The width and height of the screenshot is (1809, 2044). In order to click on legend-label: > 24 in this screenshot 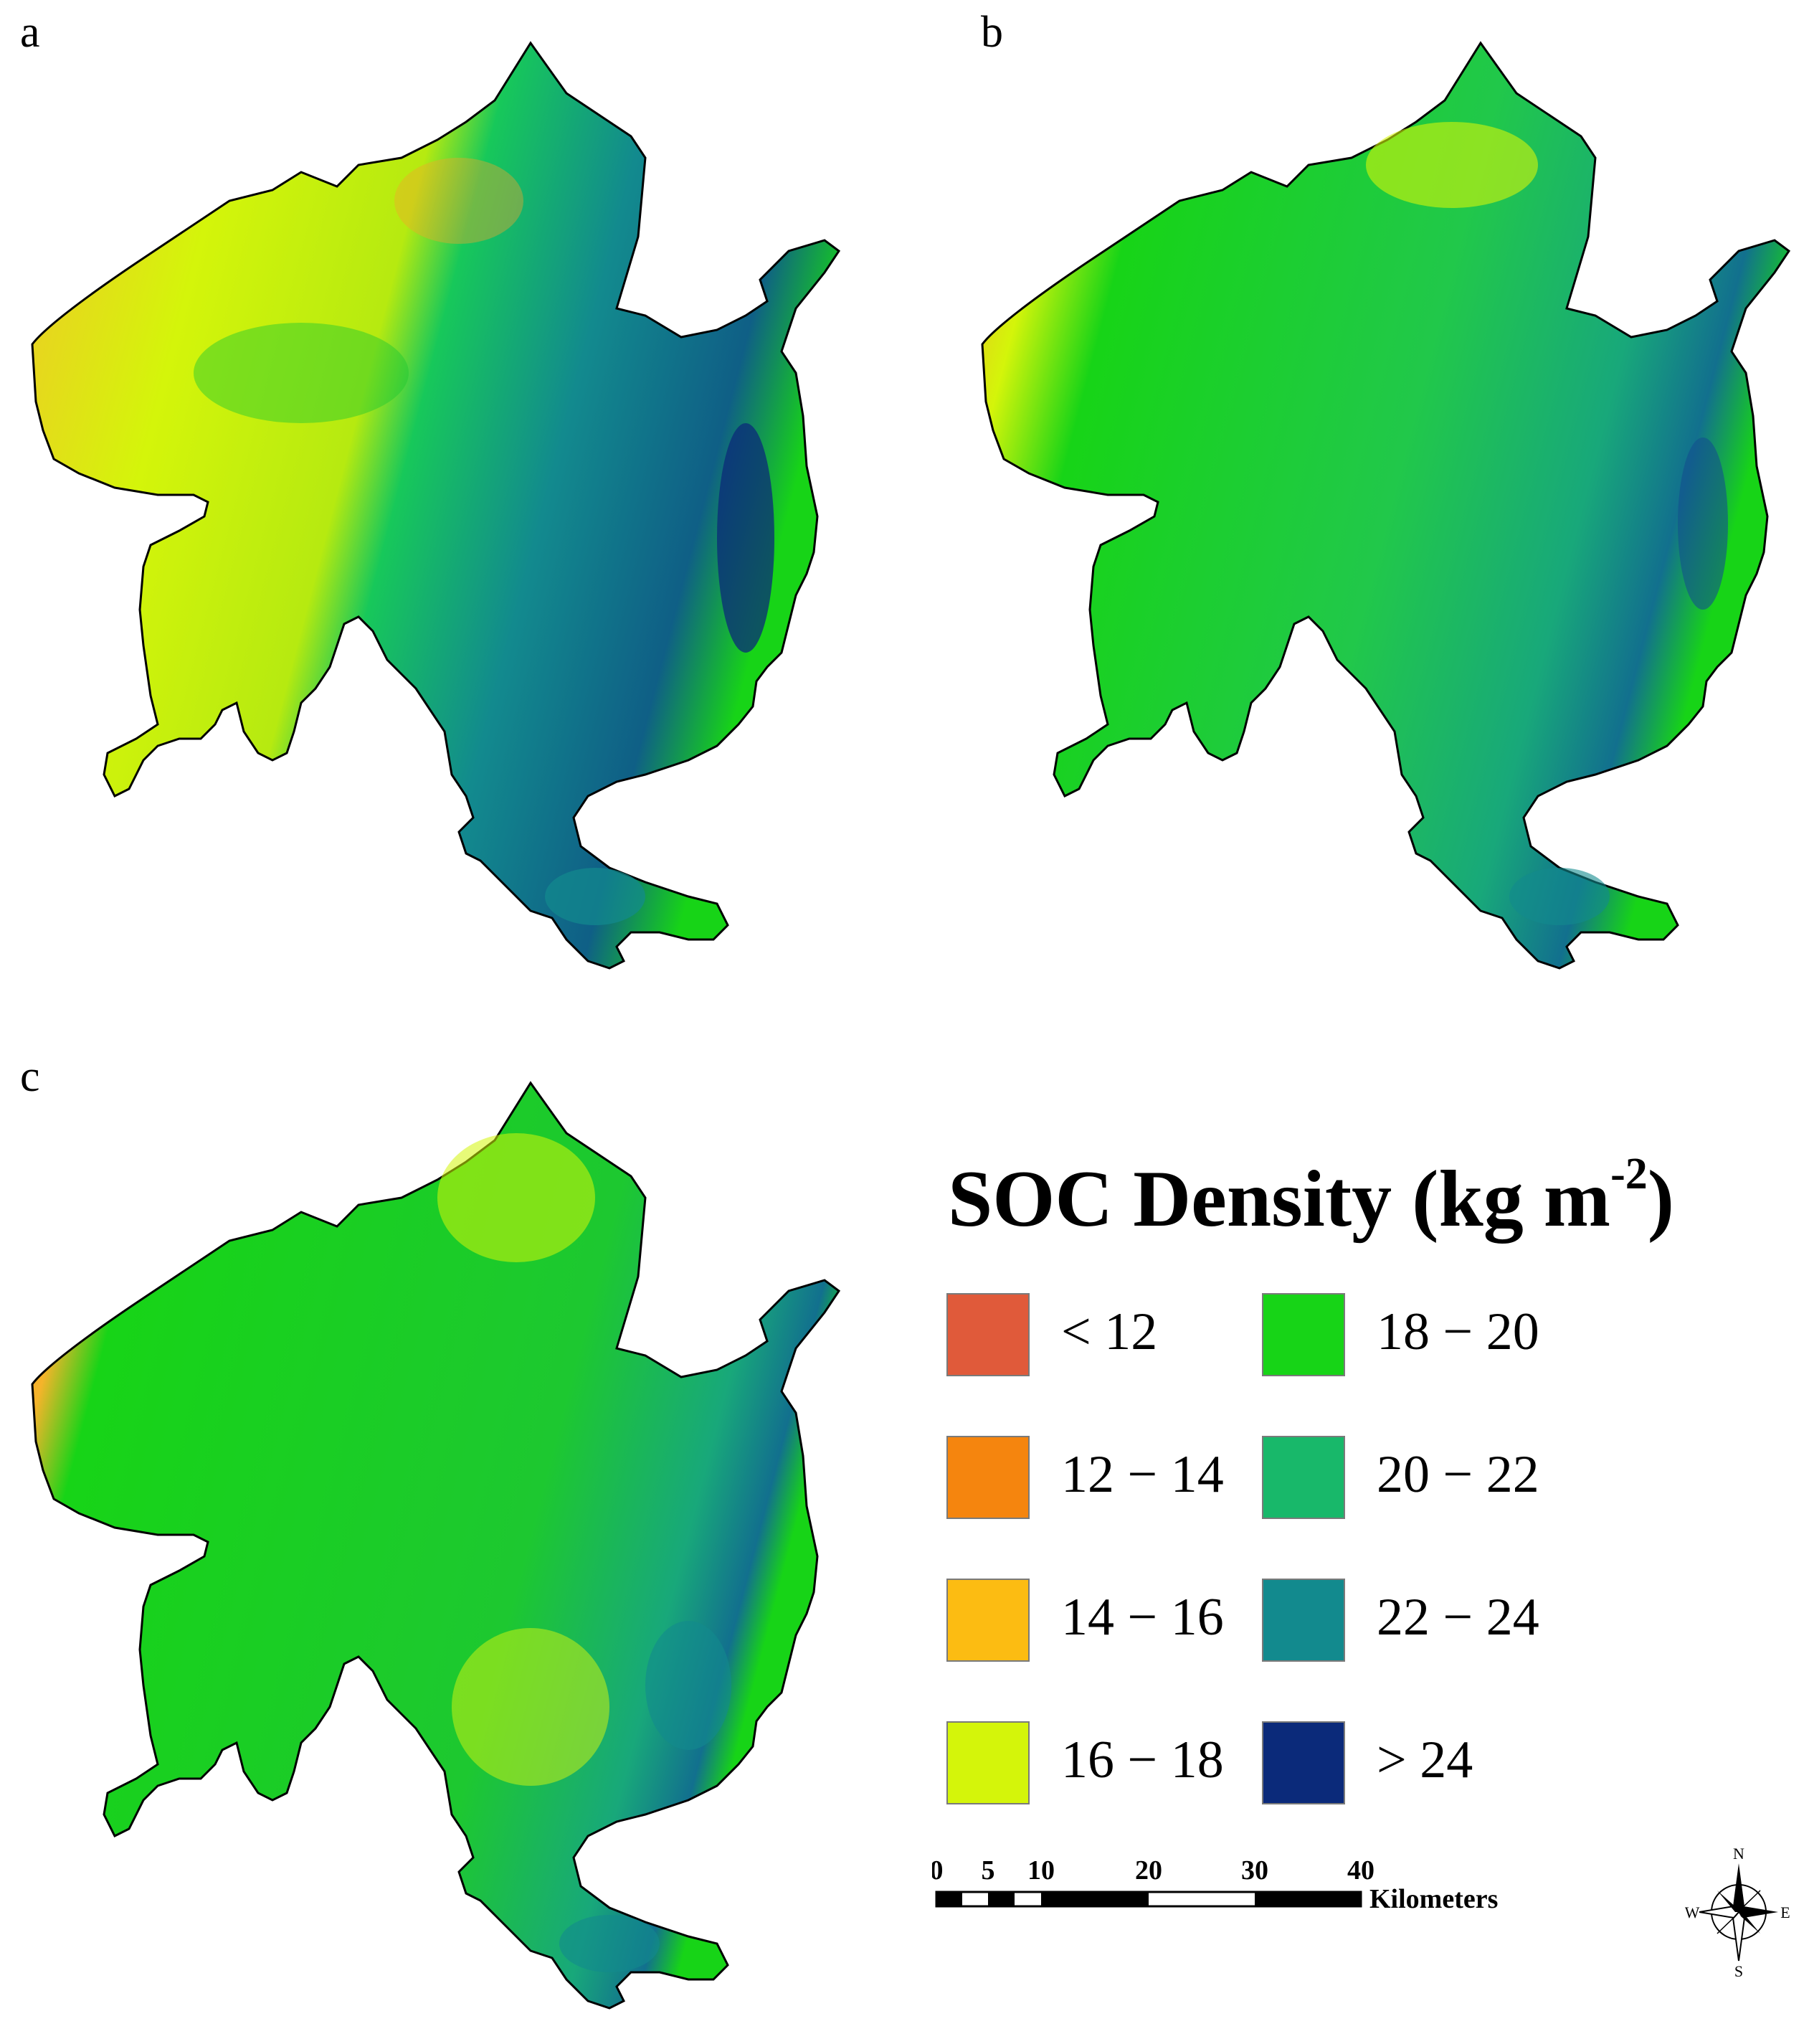, I will do `click(1425, 1760)`.